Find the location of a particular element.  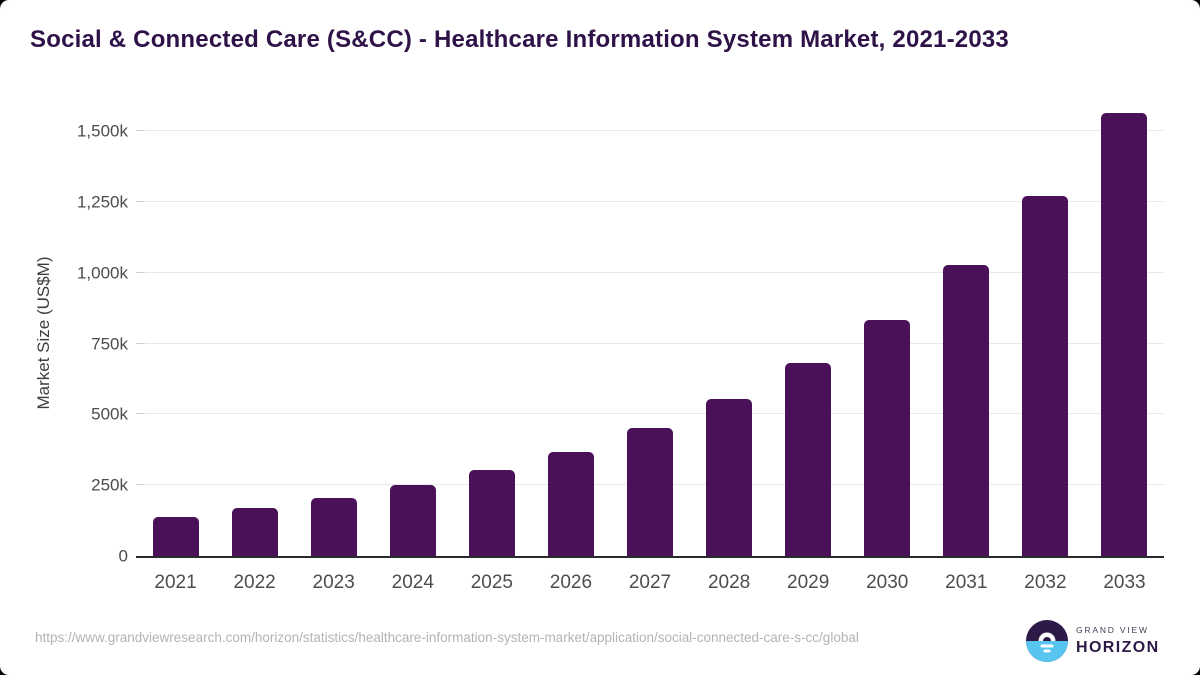

x-tick-label: 2022 is located at coordinates (254, 582).